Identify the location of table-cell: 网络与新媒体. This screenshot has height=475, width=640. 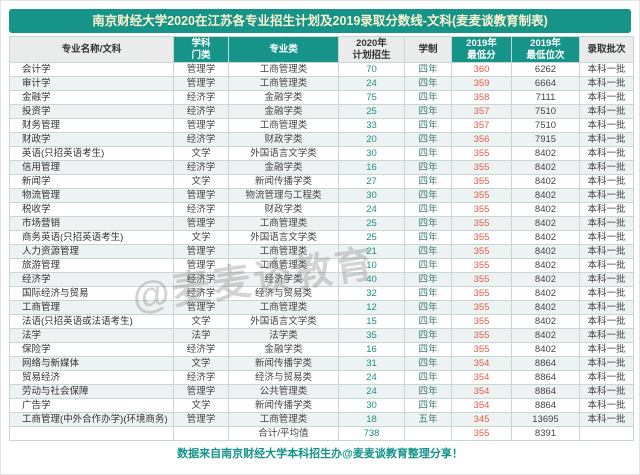
(91, 363).